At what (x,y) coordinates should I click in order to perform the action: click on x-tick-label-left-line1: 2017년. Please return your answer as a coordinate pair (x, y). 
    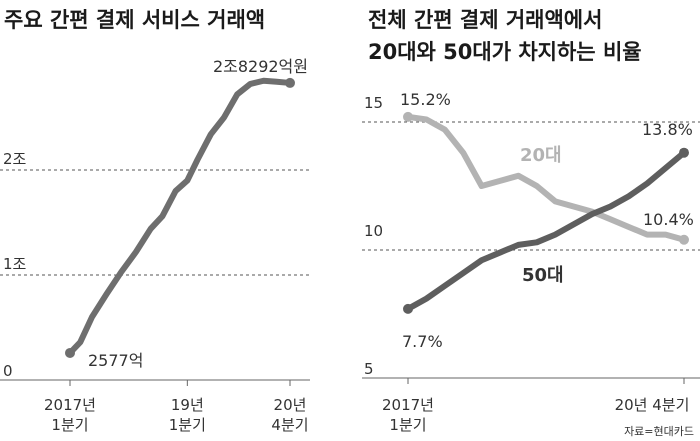
    Looking at the image, I should click on (70, 405).